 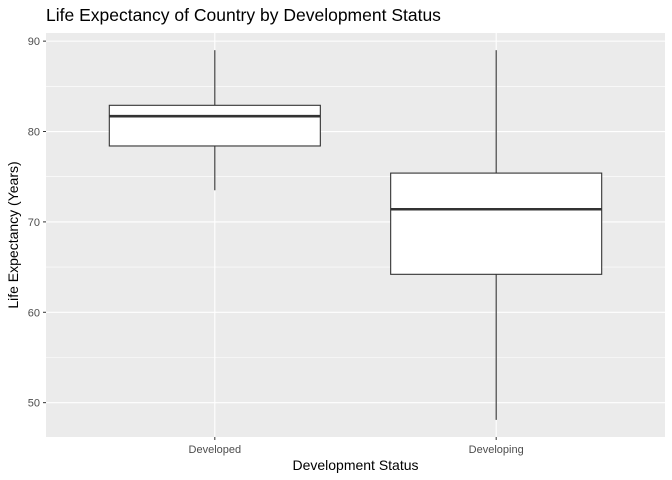 I want to click on x-tick-label: Developed, so click(x=215, y=450).